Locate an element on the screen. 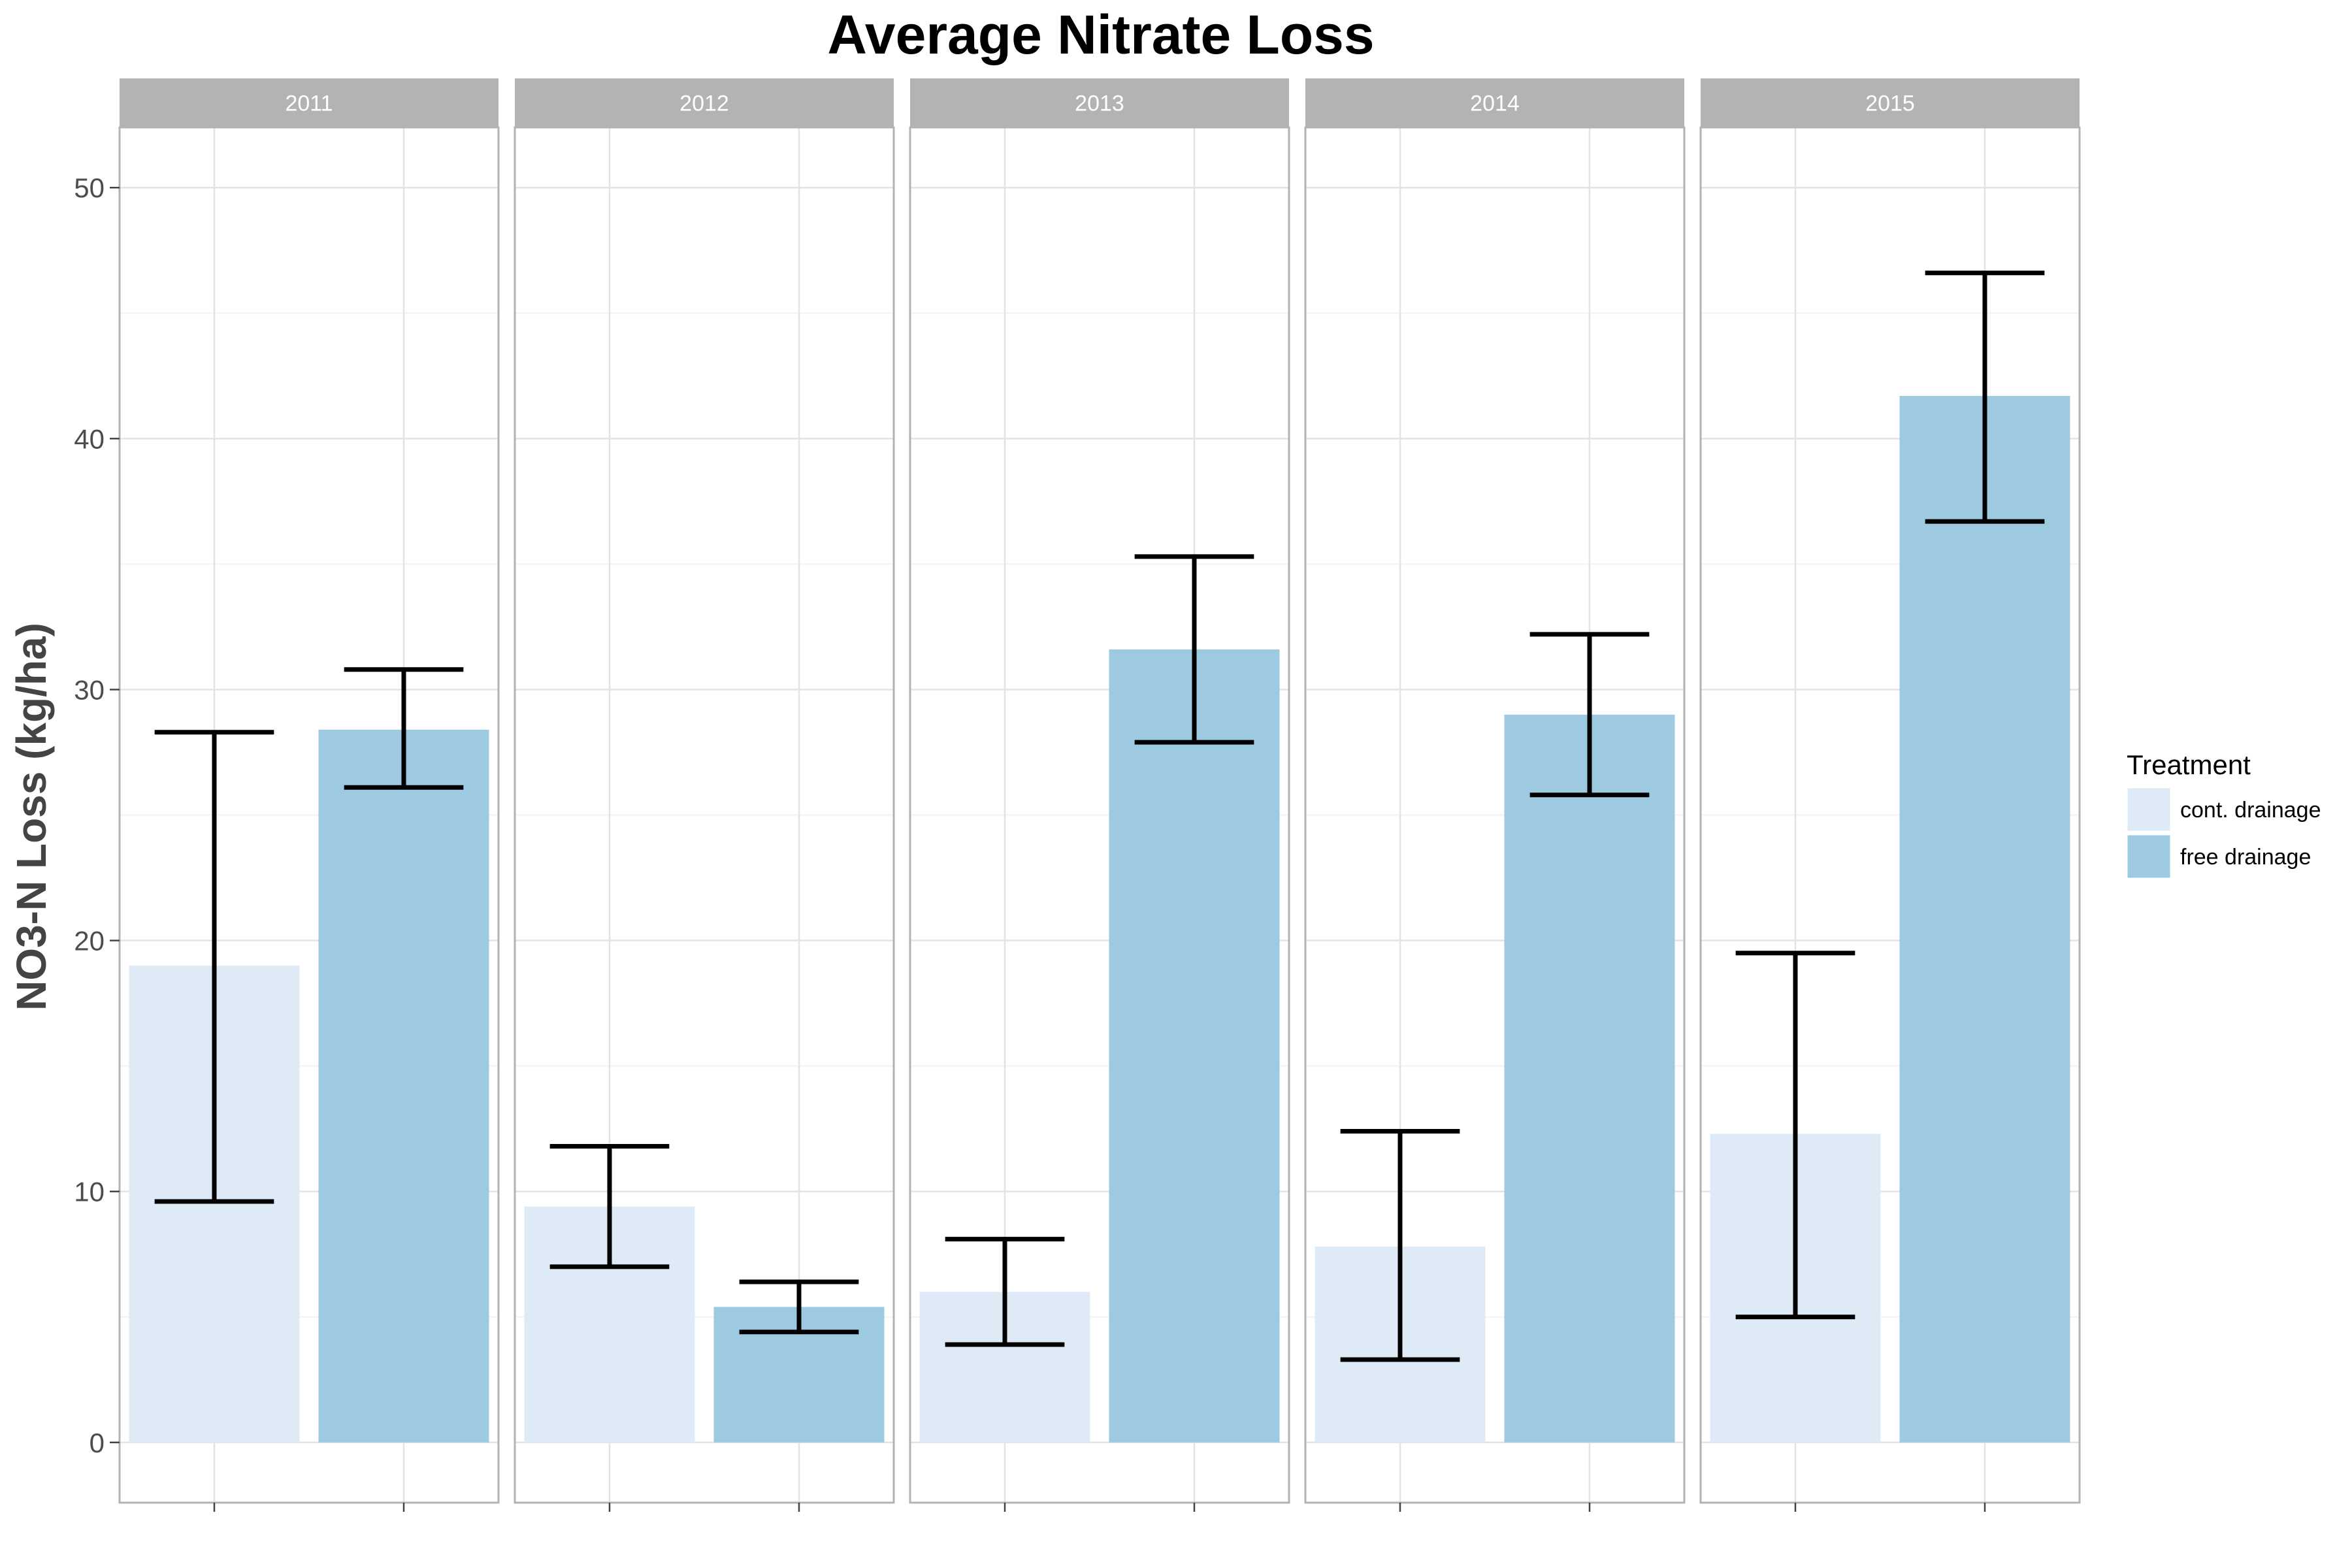  strip-2013 is located at coordinates (1099, 102).